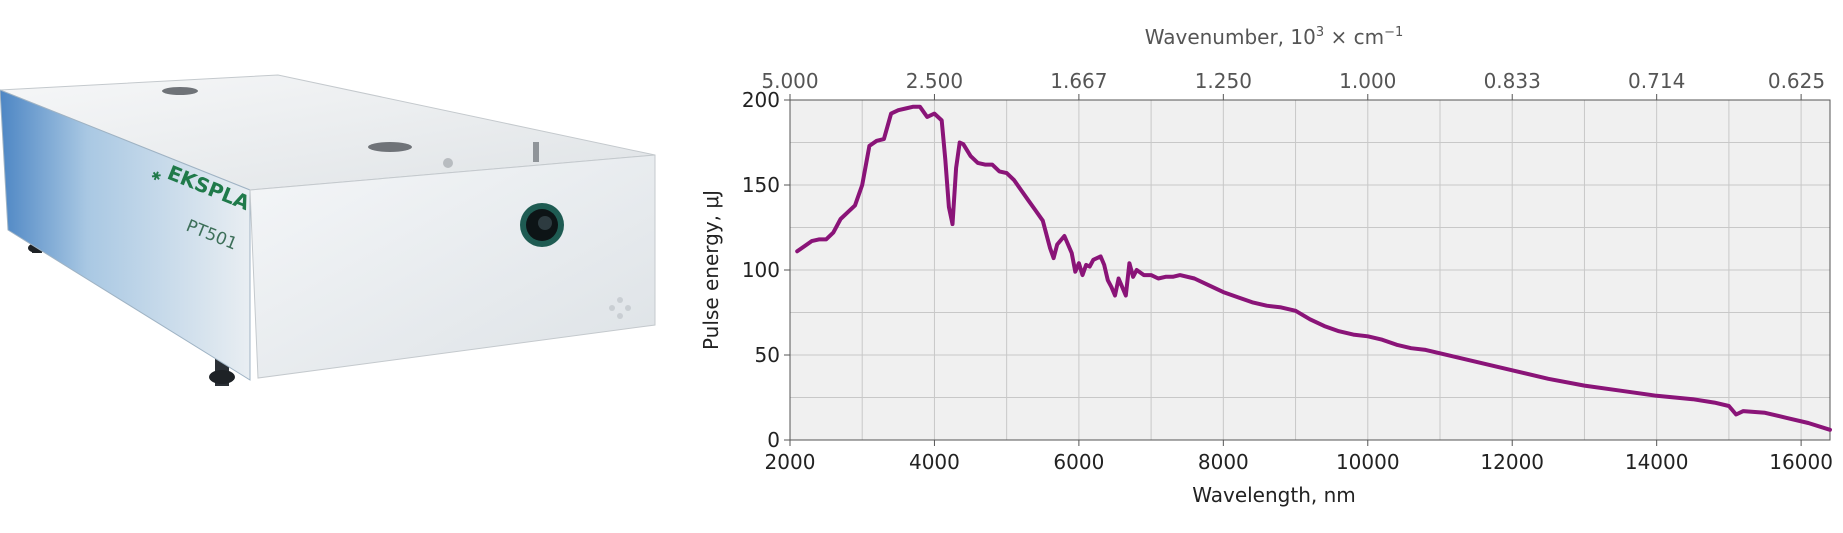  I want to click on indicator-icon, so click(448, 163).